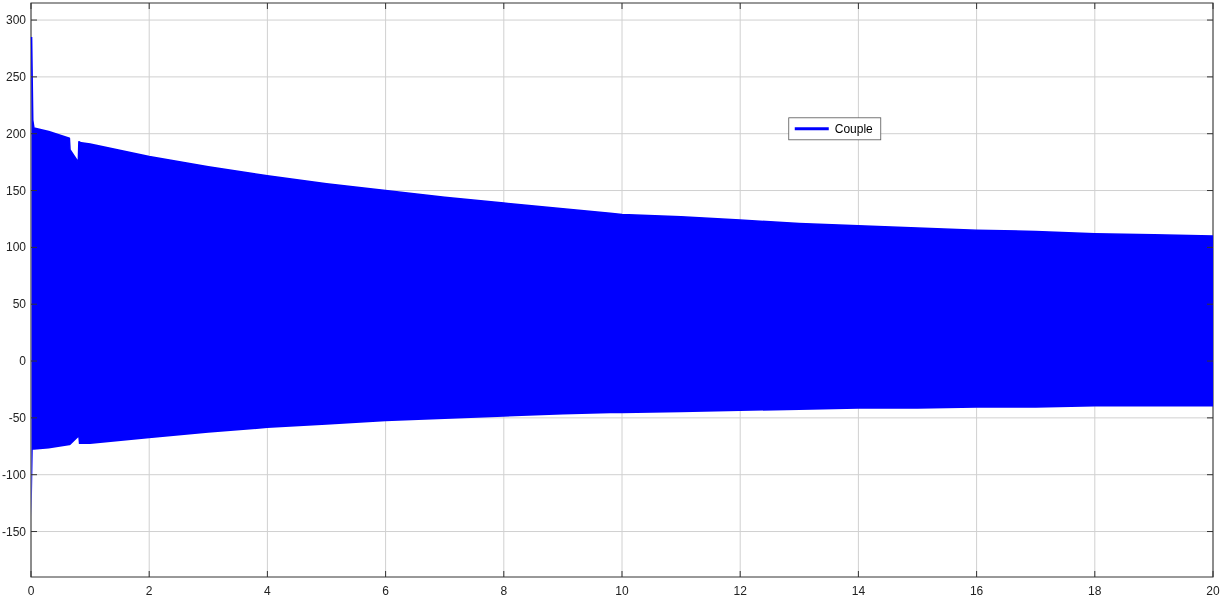 Image resolution: width=1225 pixels, height=606 pixels. Describe the element at coordinates (16, 247) in the screenshot. I see `y-tick-label: 100` at that location.